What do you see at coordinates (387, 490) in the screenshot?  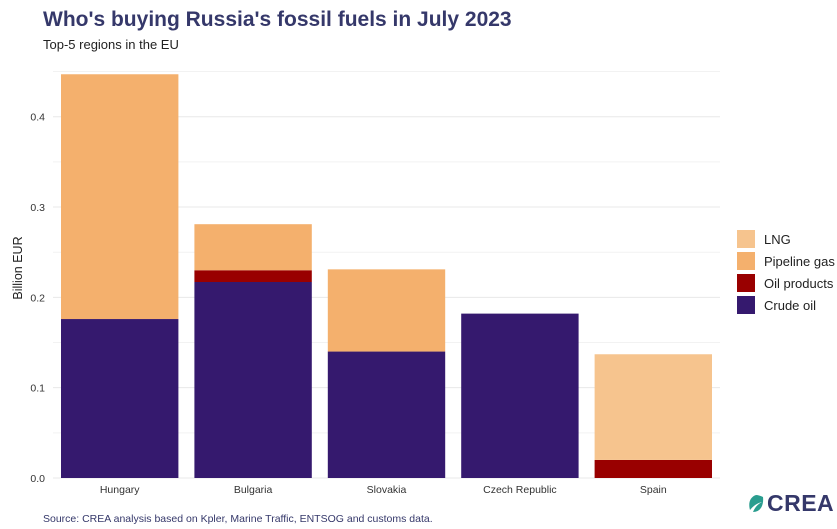 I see `x-tick-label: Slovakia` at bounding box center [387, 490].